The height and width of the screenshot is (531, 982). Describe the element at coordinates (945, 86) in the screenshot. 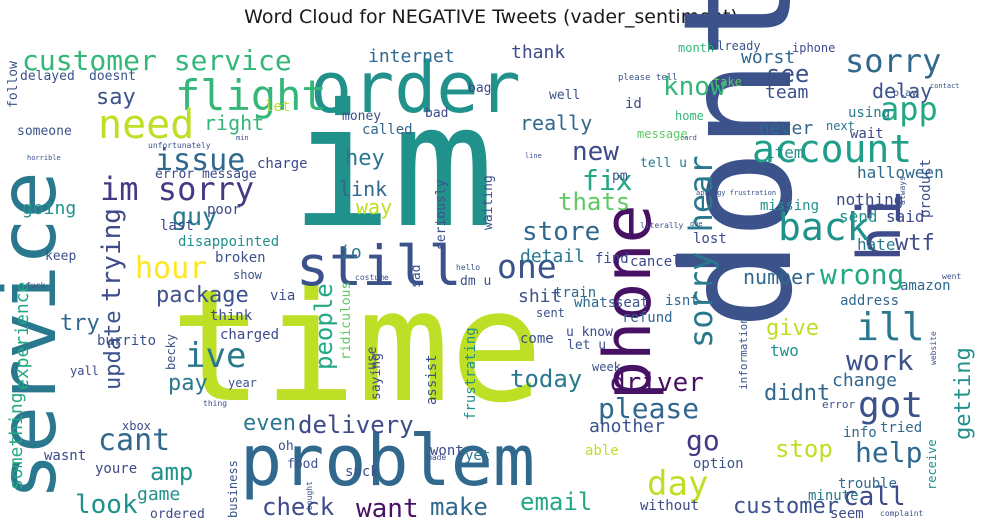

I see `word-contact: contact` at that location.